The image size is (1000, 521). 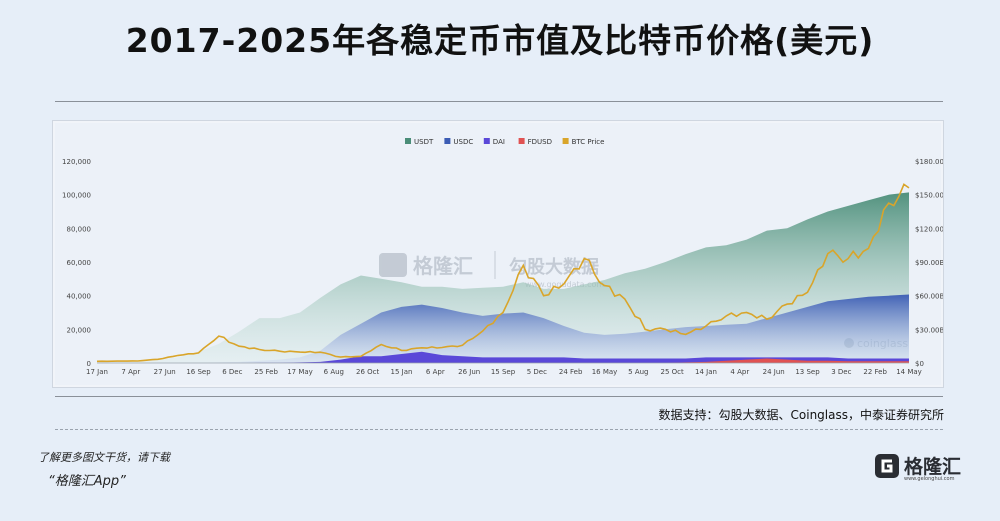 What do you see at coordinates (503, 372) in the screenshot?
I see `x-tick-label: 15 Sep` at bounding box center [503, 372].